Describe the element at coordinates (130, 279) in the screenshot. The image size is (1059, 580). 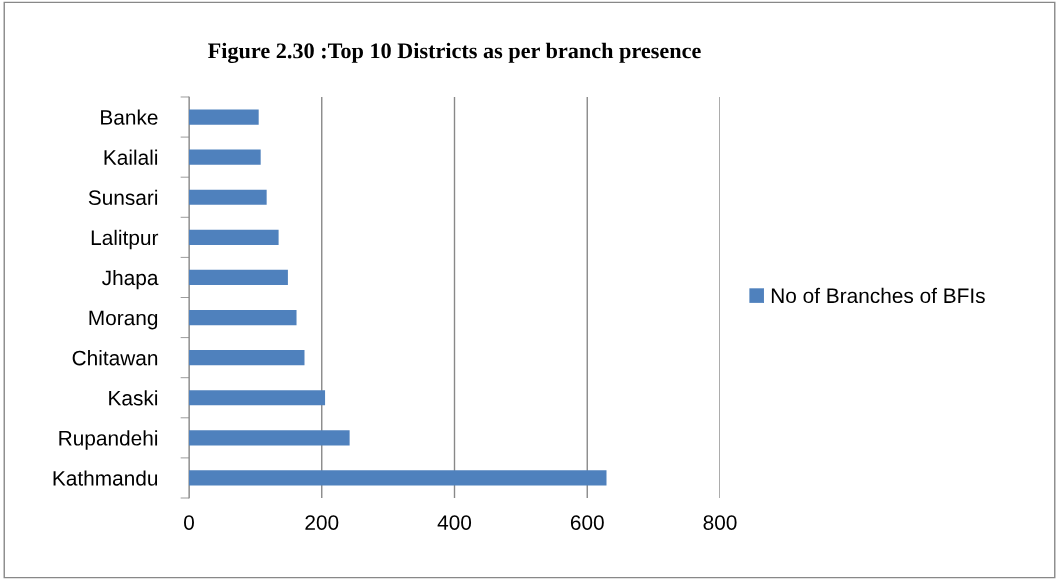
I see `y-tick-label: Jhapa` at that location.